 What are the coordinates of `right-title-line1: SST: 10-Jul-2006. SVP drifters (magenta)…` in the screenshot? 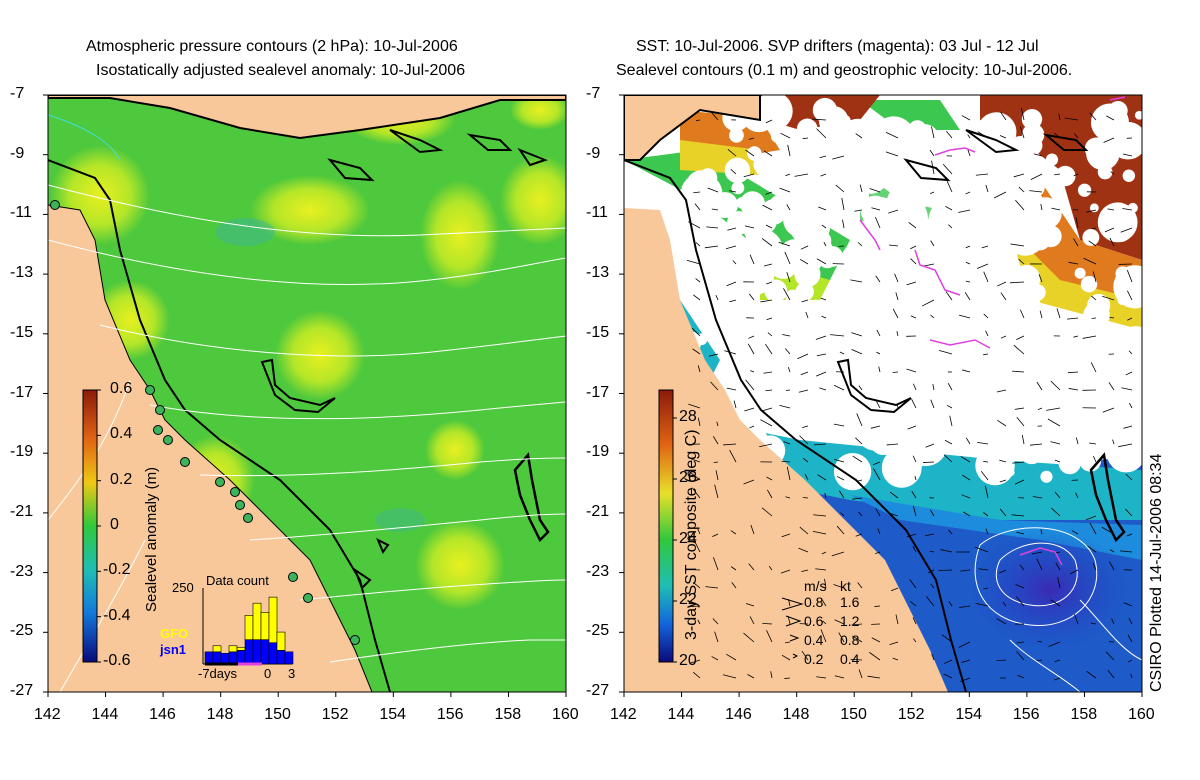 It's located at (837, 46).